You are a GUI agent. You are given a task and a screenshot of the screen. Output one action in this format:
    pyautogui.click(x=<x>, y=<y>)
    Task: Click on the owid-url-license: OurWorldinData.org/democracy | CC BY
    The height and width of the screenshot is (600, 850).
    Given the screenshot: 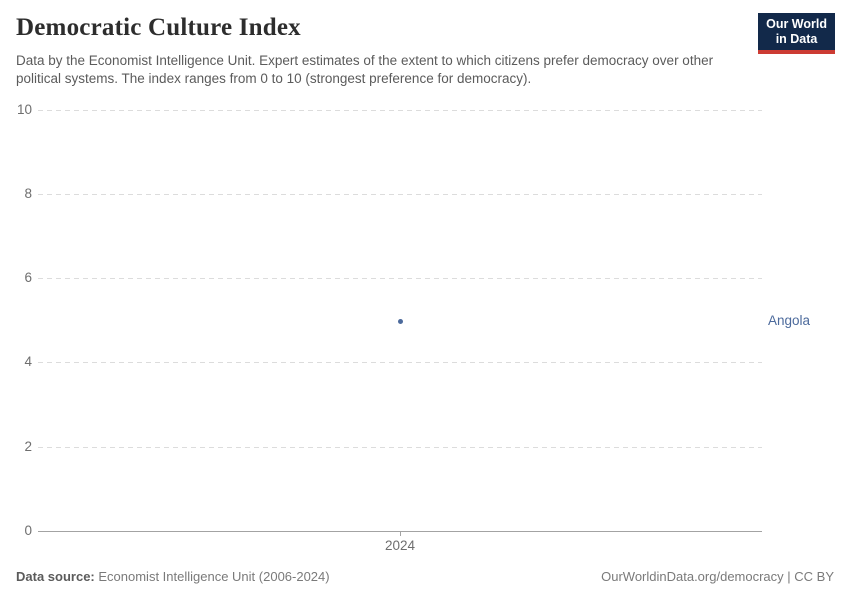 What is the action you would take?
    pyautogui.click(x=717, y=576)
    